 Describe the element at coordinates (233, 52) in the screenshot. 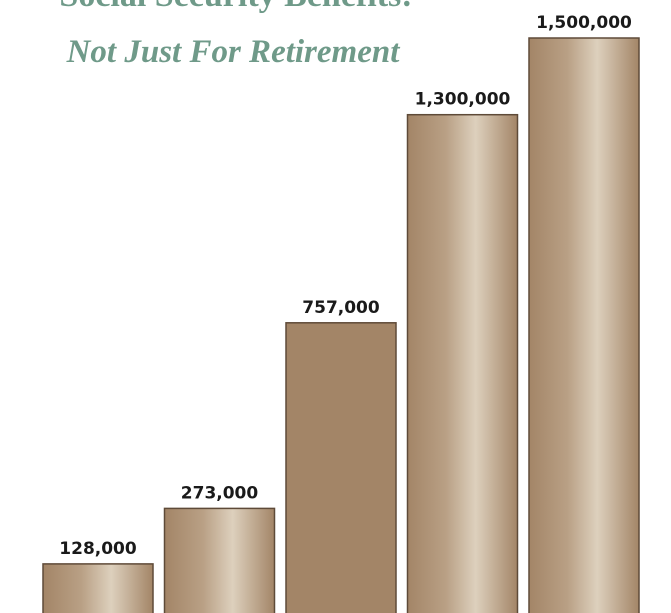

I see `chart-subtitle: Not Just For Retirement` at that location.